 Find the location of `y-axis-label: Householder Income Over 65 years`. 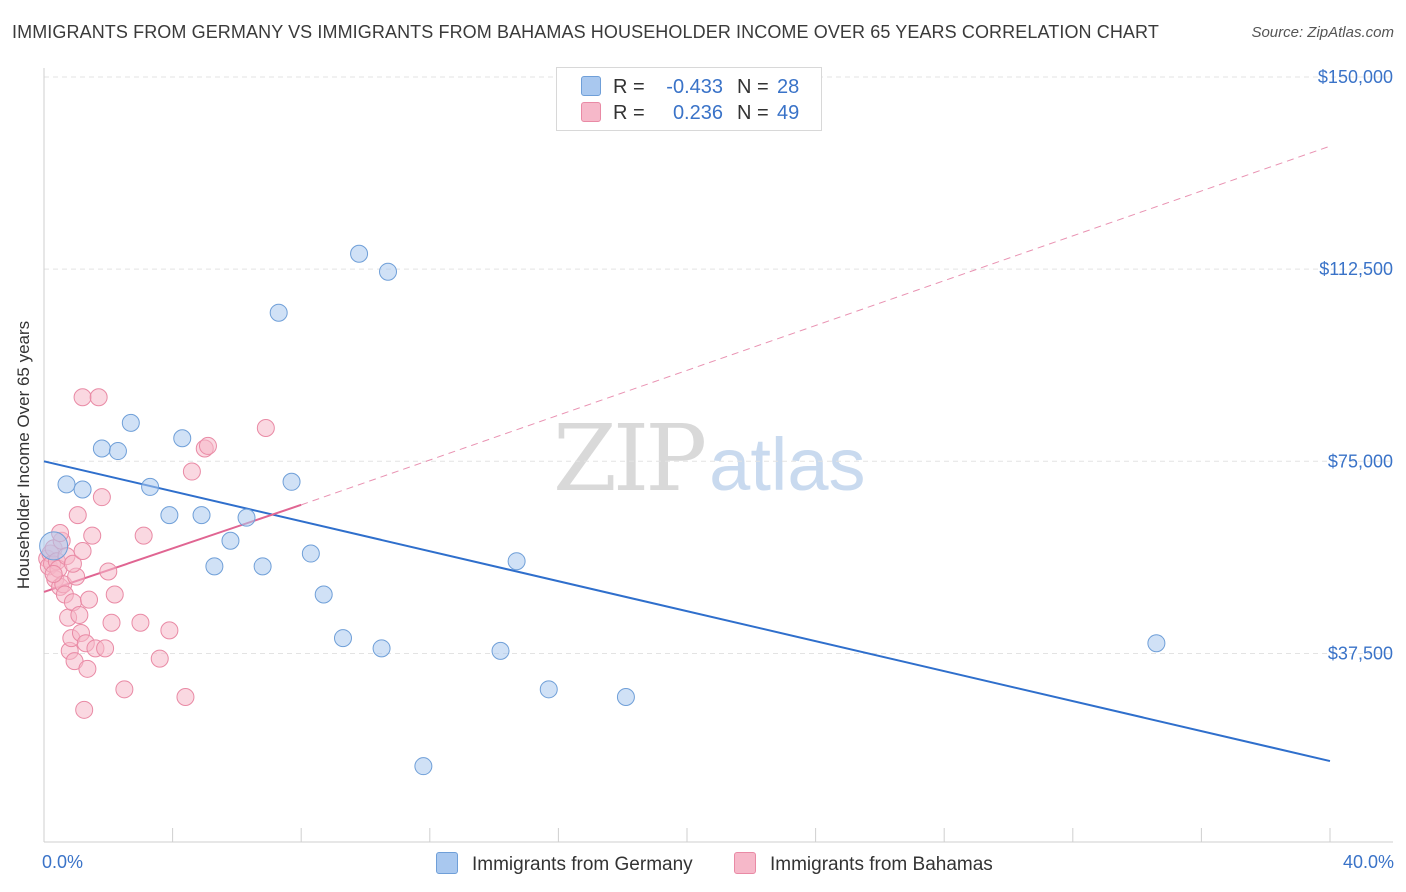

y-axis-label: Householder Income Over 65 years is located at coordinates (23, 455).